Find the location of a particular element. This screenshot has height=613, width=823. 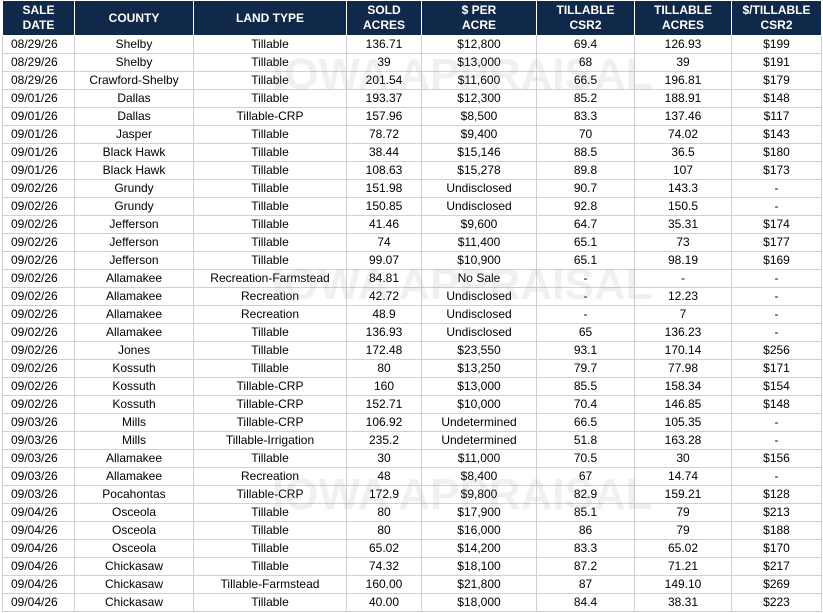

table-cell: $174 is located at coordinates (776, 224).